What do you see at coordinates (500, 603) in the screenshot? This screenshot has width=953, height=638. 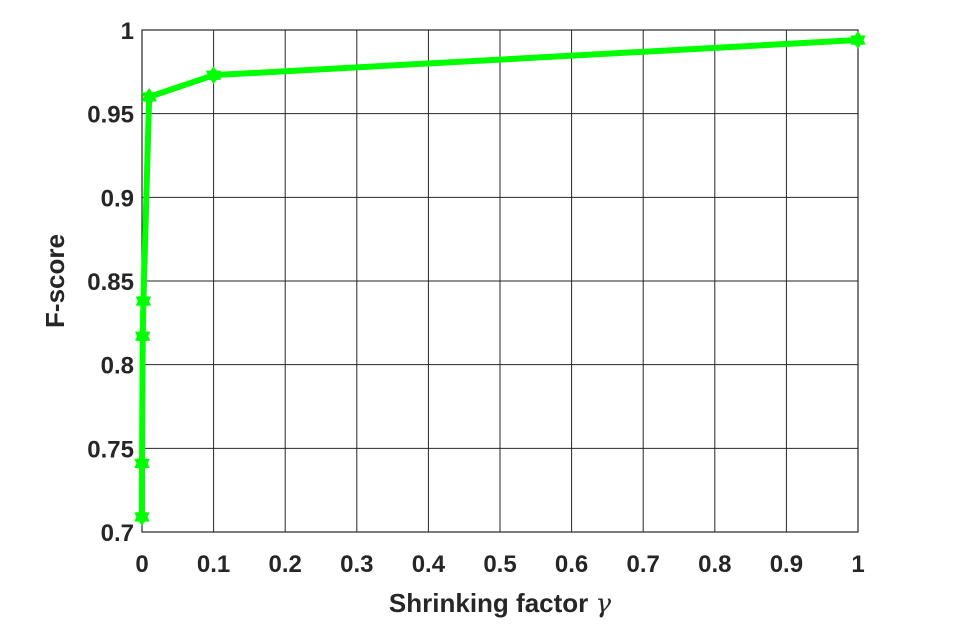 I see `x-axis-label: Shrinking factor γ` at bounding box center [500, 603].